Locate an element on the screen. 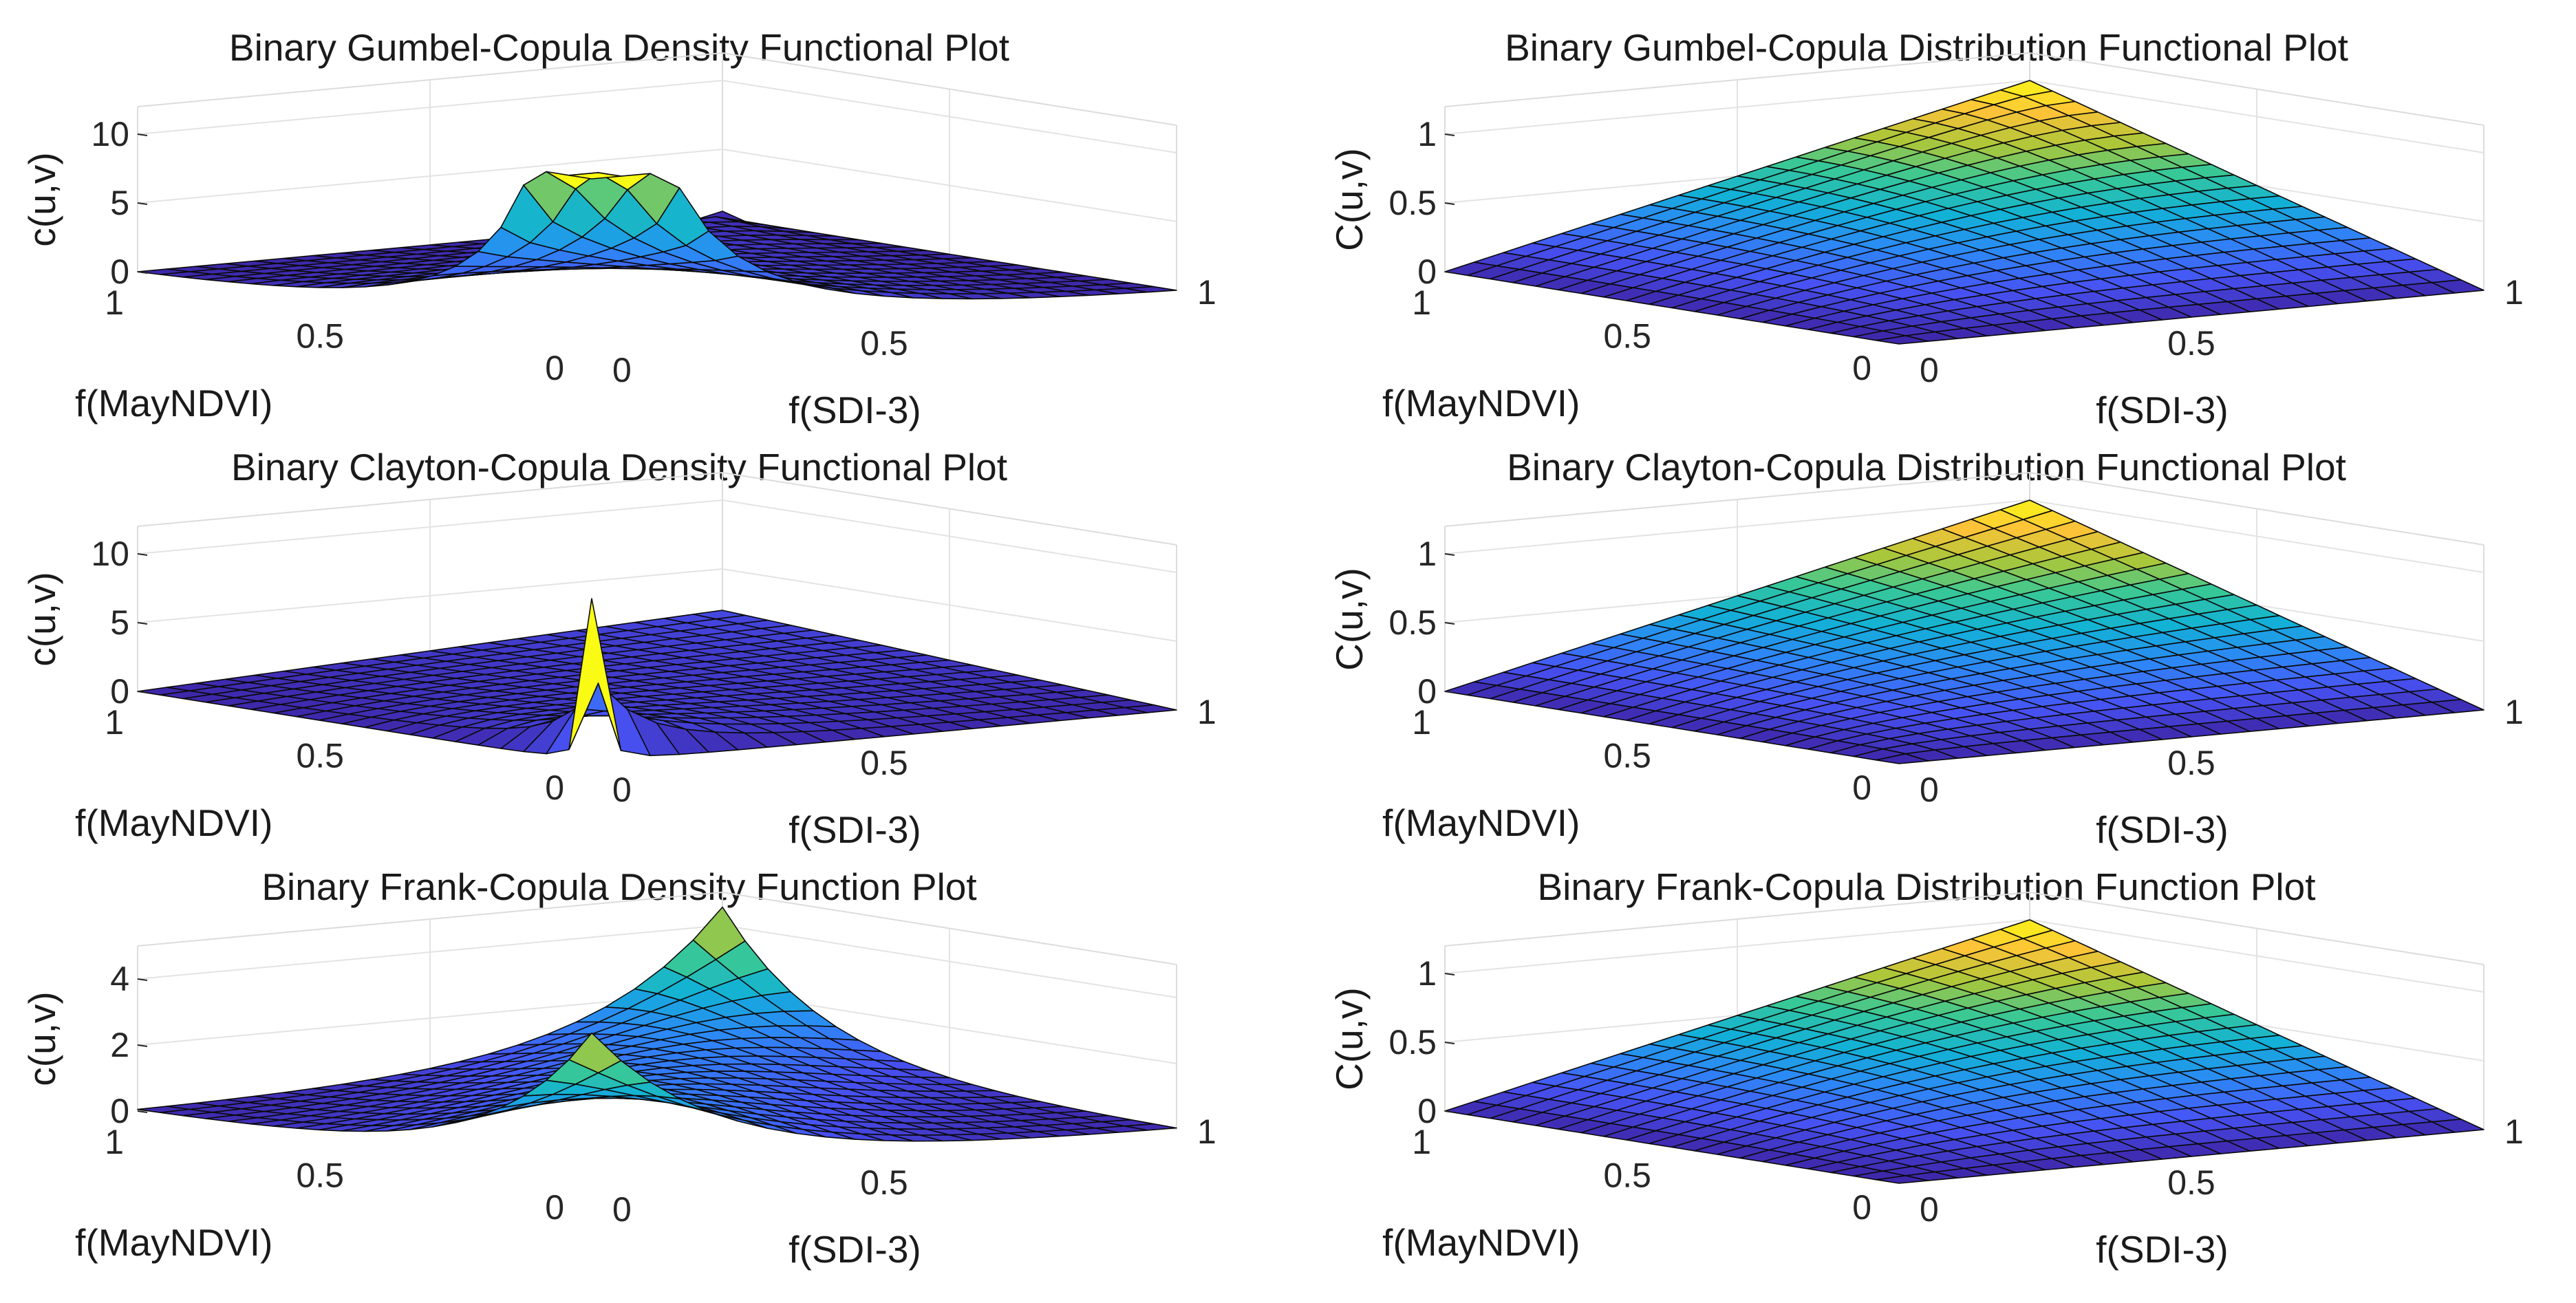  z-tick-label: 10 is located at coordinates (110, 554).